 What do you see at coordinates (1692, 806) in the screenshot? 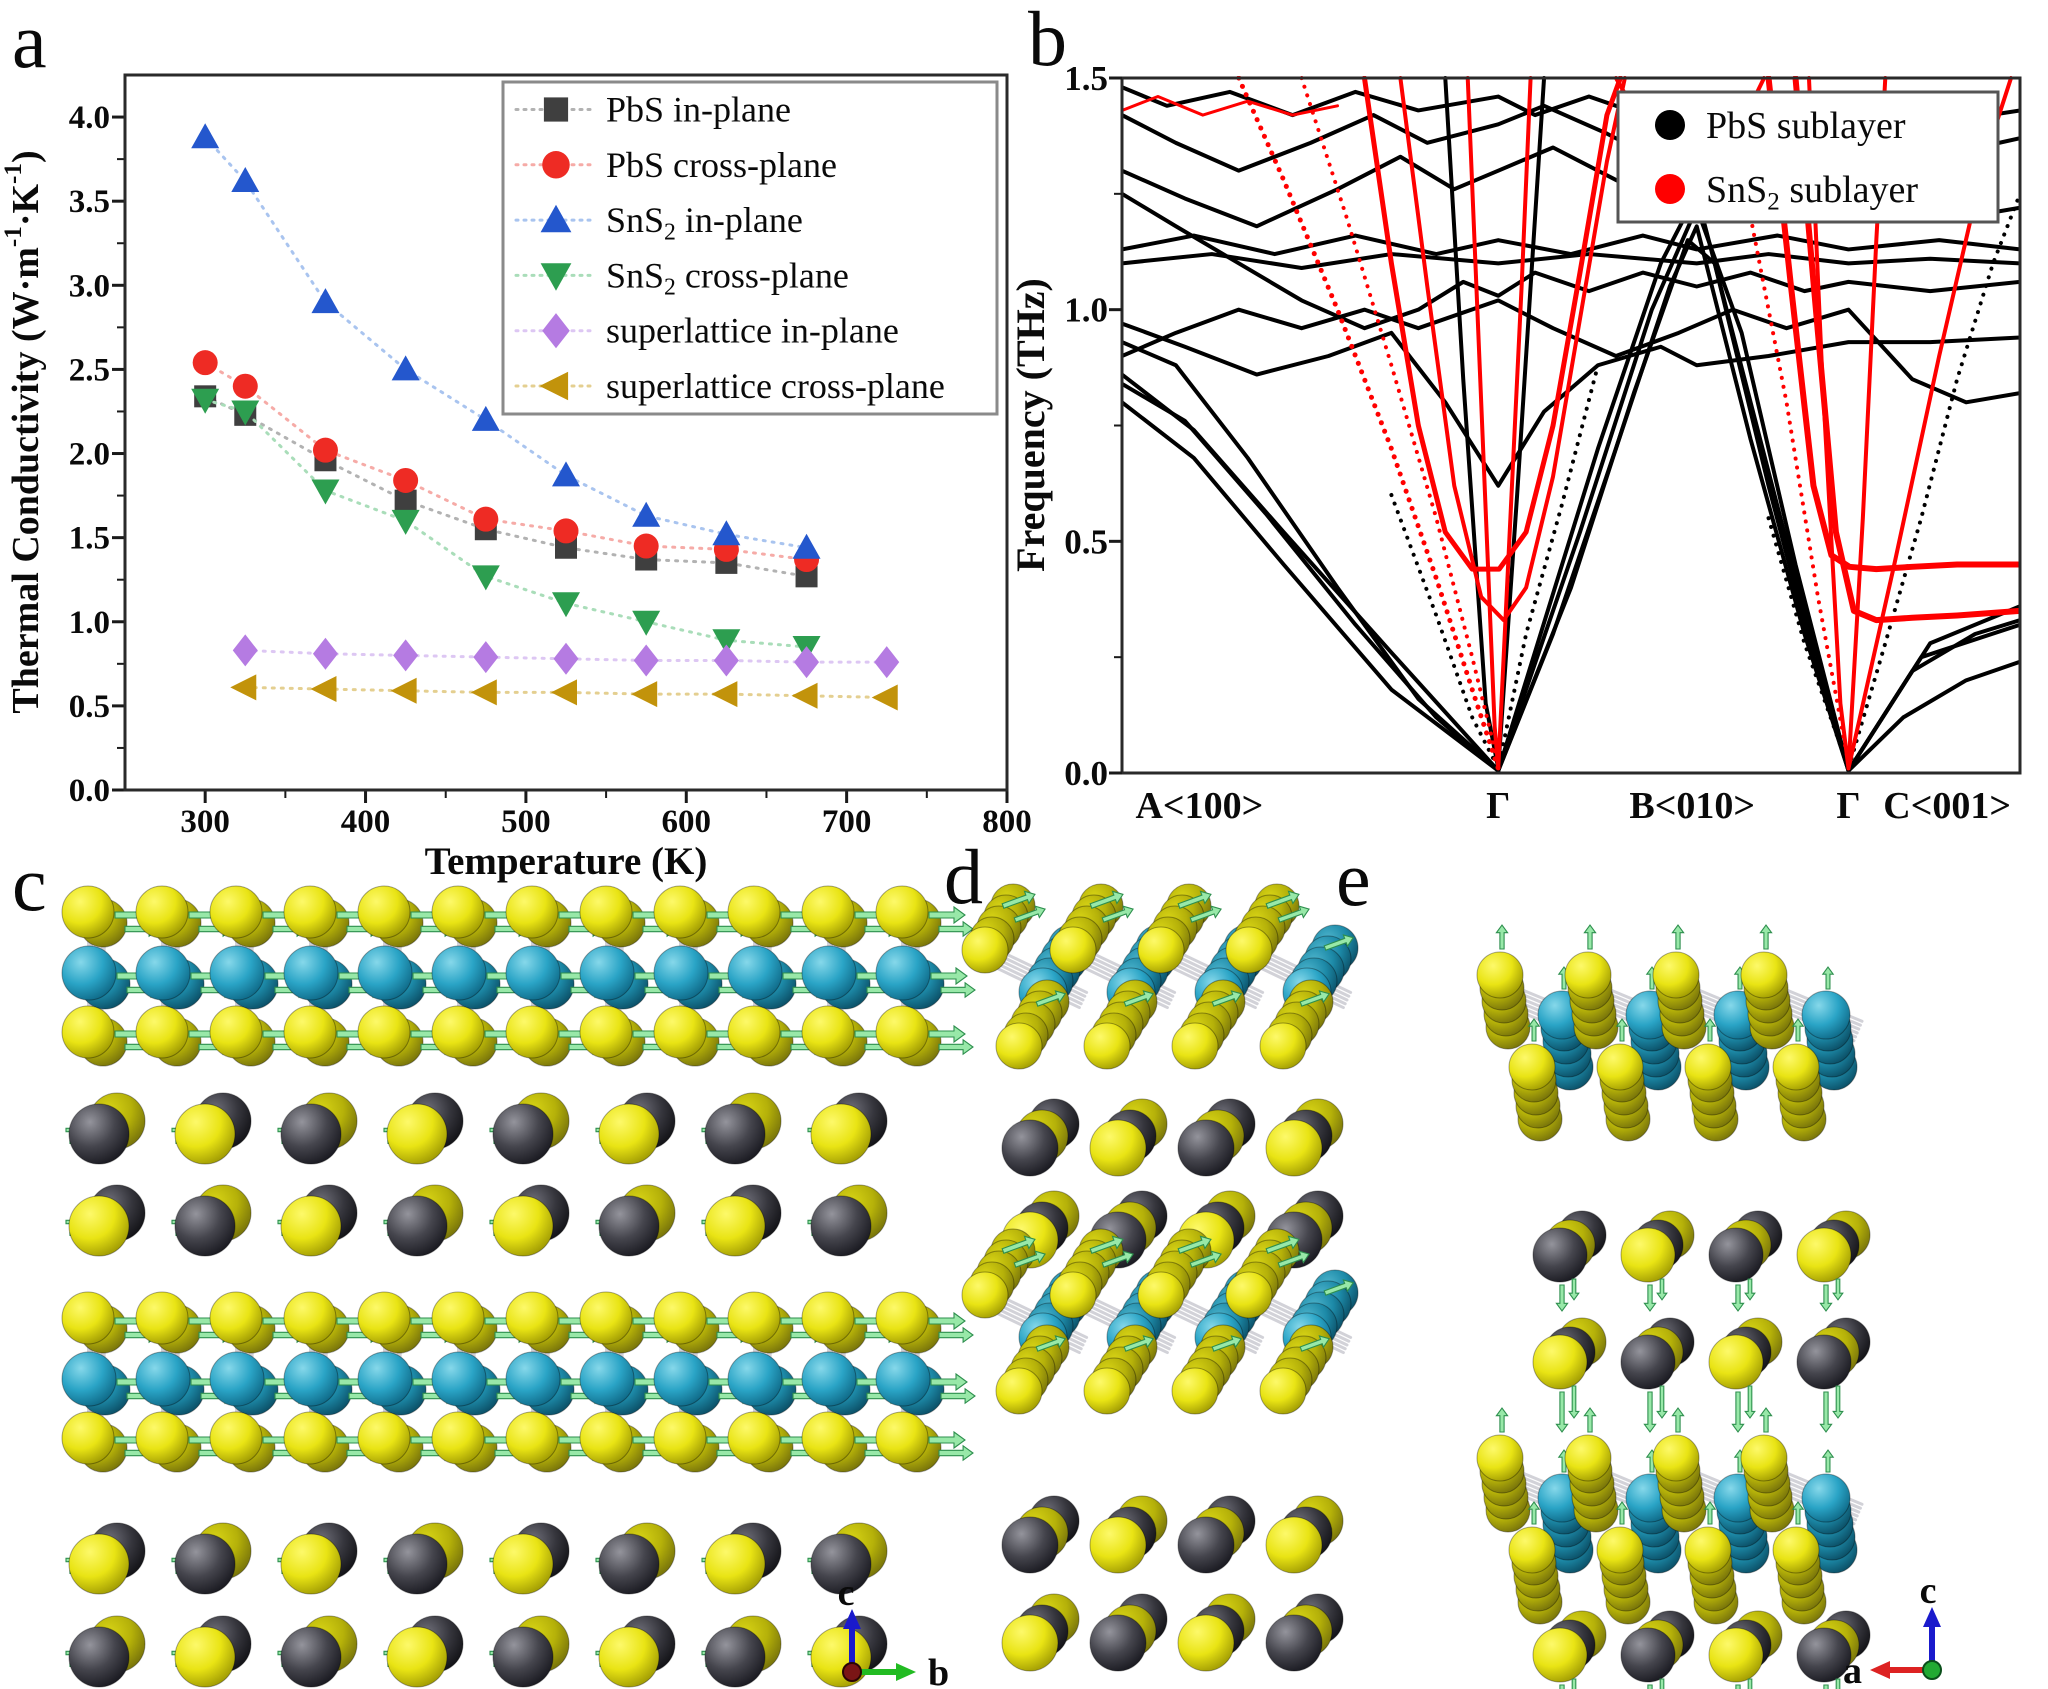
I see `kpath-label: B<010>` at bounding box center [1692, 806].